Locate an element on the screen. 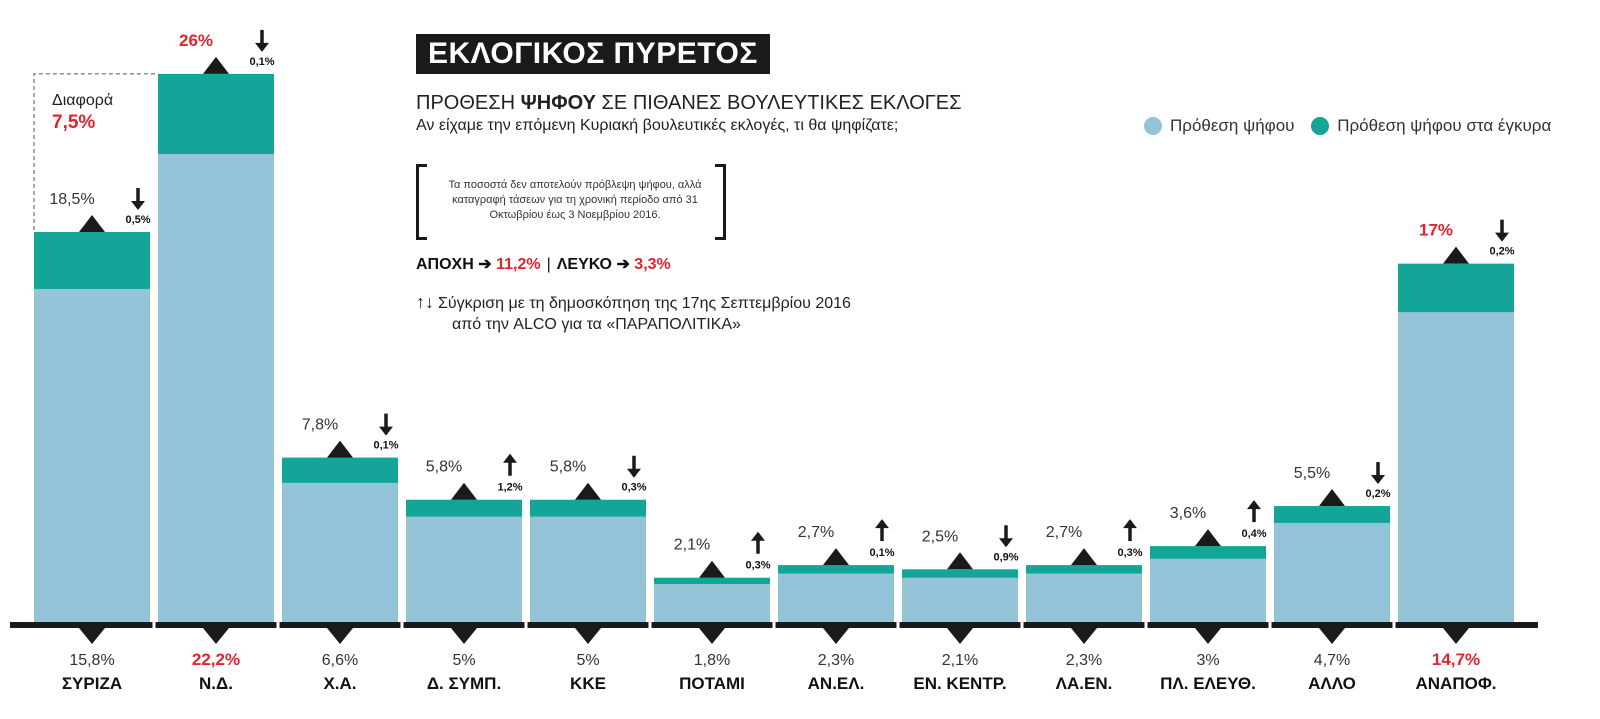 This screenshot has width=1600, height=719. up-down-arrows-icon: ↑↓ is located at coordinates (425, 302).